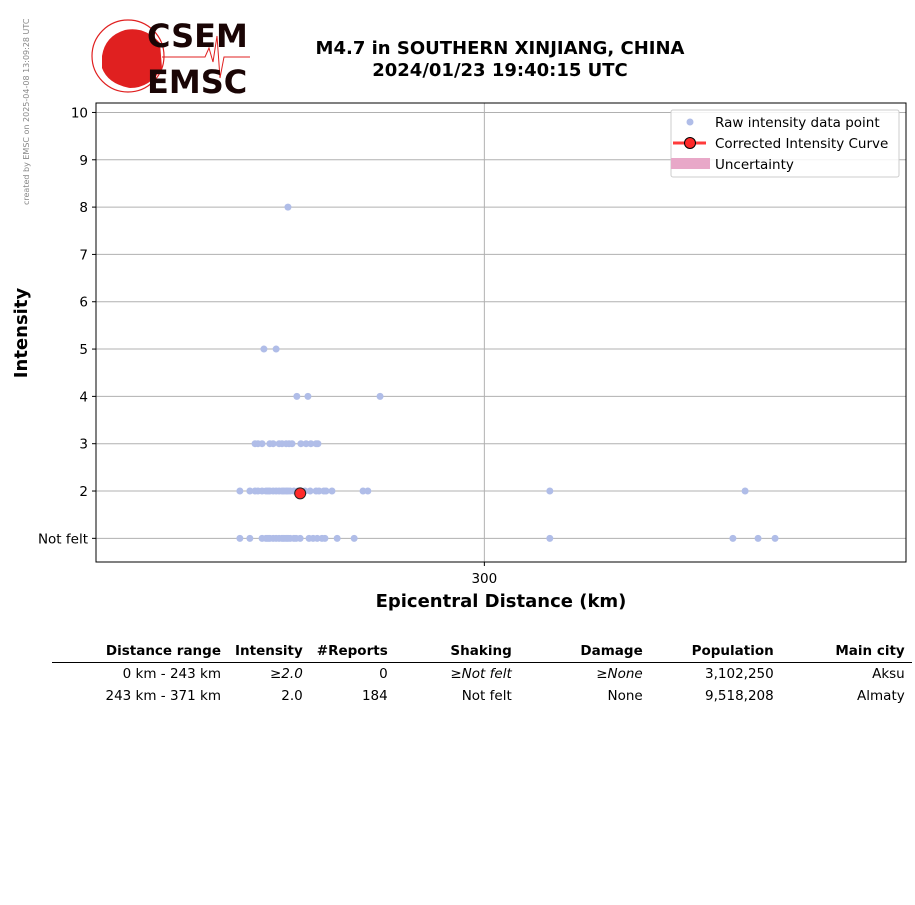 The image size is (915, 905). What do you see at coordinates (484, 579) in the screenshot?
I see `x-tick-label: 300` at bounding box center [484, 579].